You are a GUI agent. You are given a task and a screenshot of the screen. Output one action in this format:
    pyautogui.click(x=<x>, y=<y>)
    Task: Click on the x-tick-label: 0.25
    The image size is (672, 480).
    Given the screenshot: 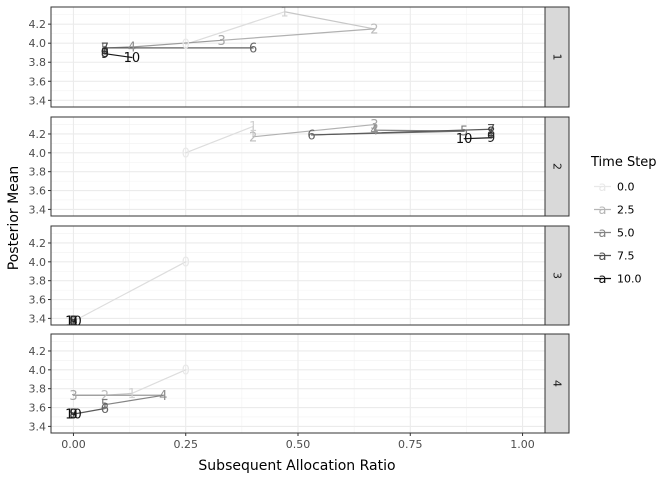 What is the action you would take?
    pyautogui.click(x=185, y=444)
    